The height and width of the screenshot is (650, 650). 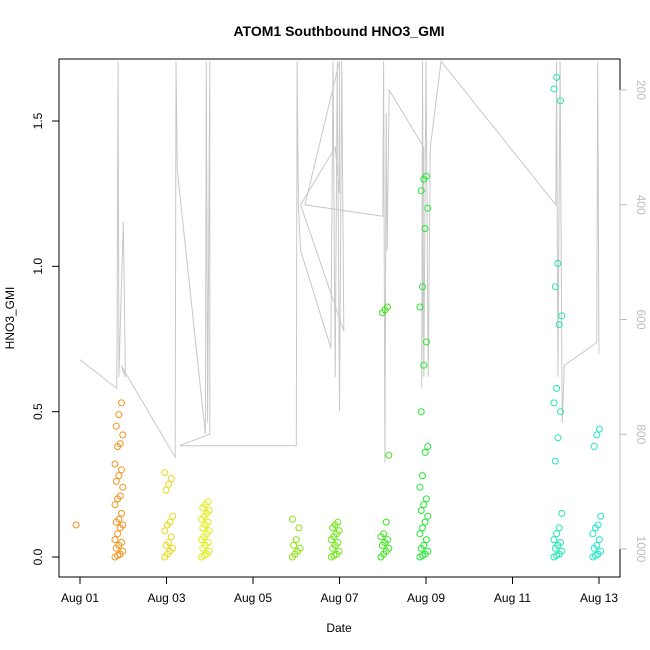 I want to click on y-axis-label: HNO3_GMI, so click(x=10, y=318).